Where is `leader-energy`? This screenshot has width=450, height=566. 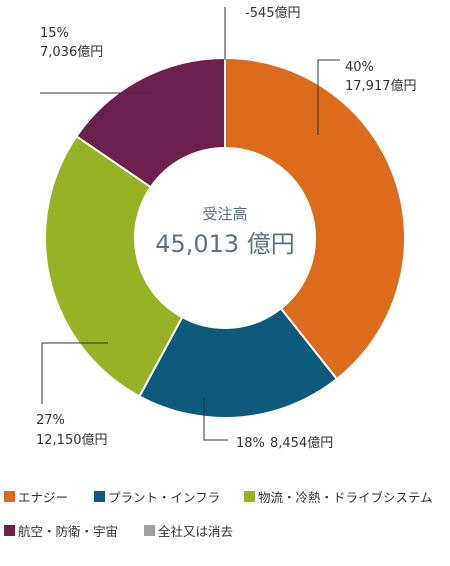
leader-energy is located at coordinates (328, 97).